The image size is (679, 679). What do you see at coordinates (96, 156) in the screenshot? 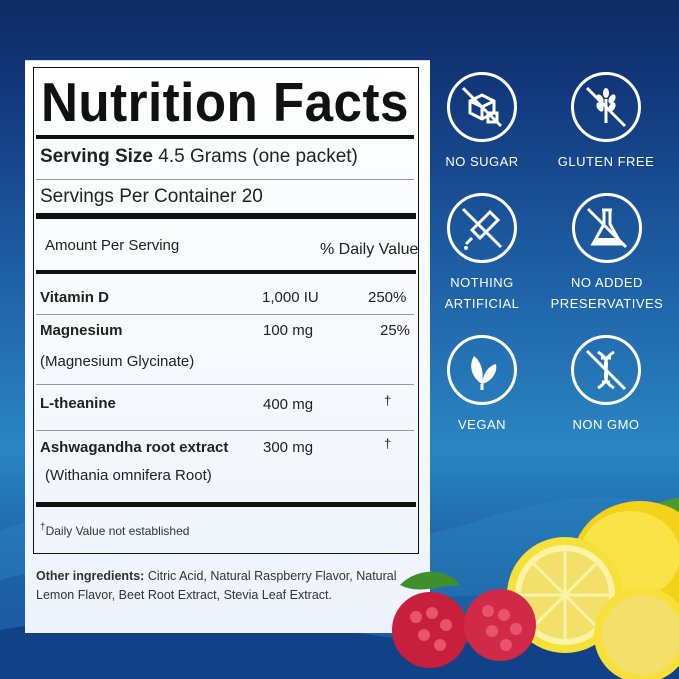
I see `serving-size-label: Serving Size` at bounding box center [96, 156].